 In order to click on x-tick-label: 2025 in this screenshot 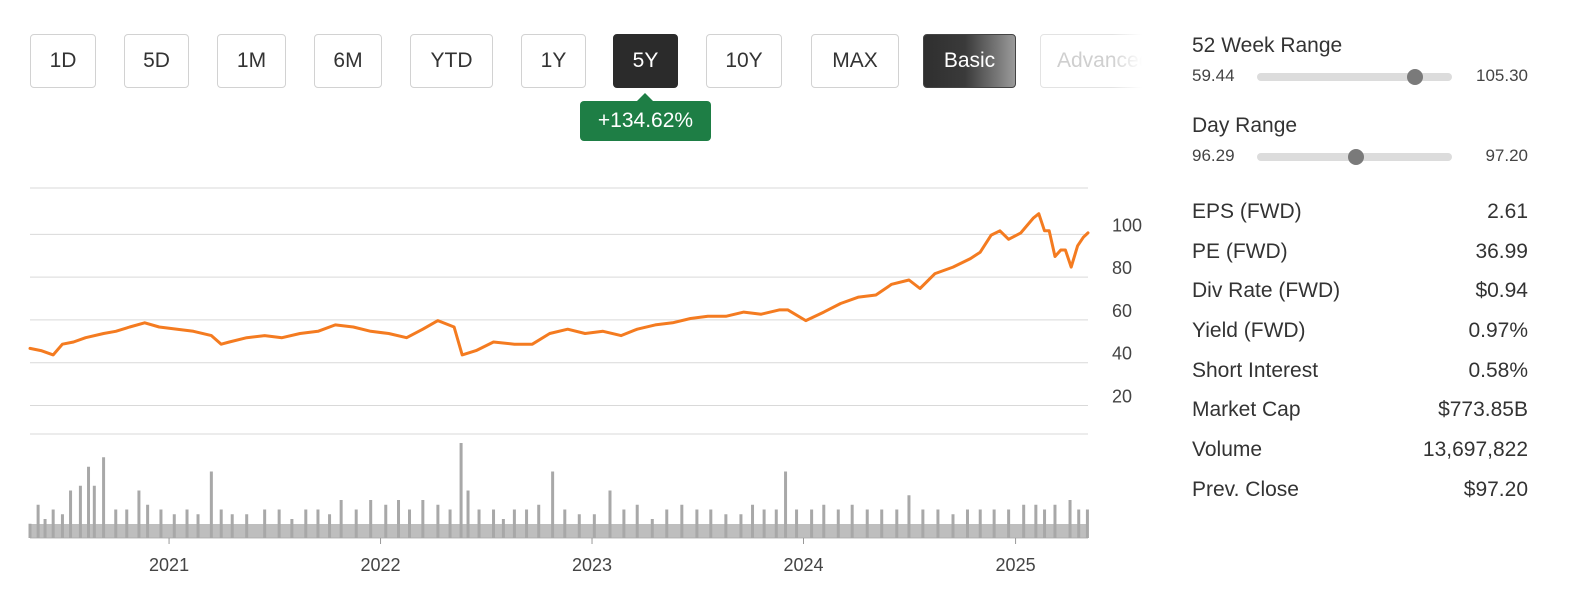, I will do `click(1016, 565)`.